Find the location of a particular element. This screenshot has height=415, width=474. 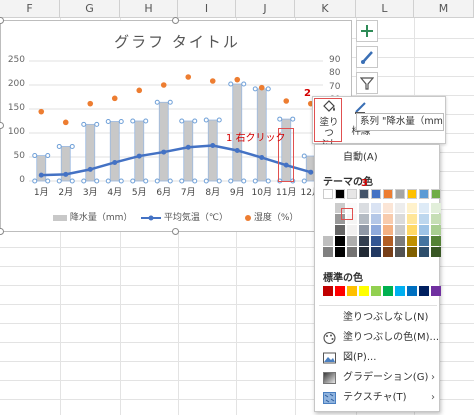

column-header-F: F is located at coordinates (30, 9).